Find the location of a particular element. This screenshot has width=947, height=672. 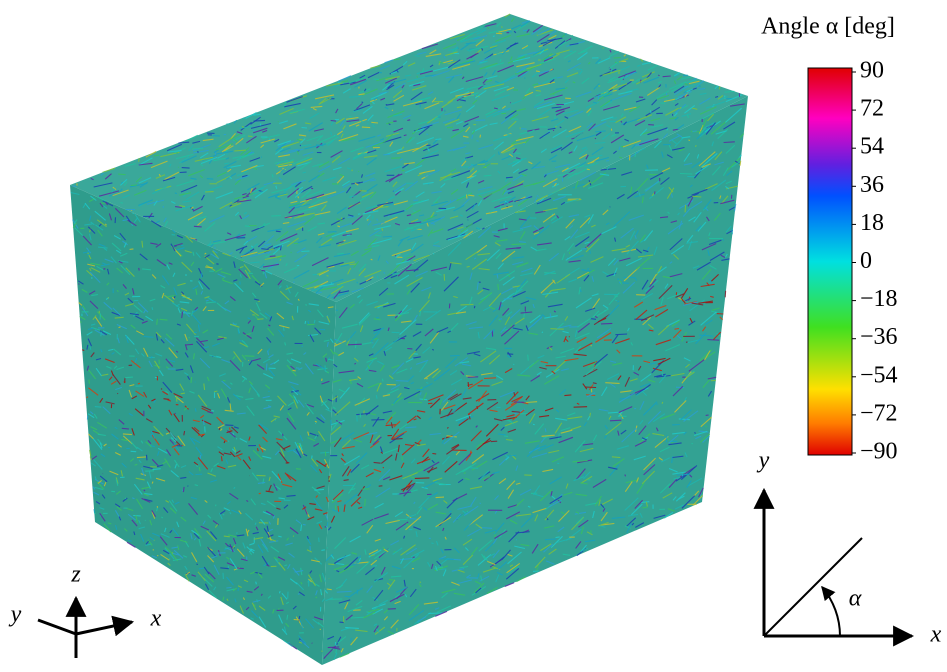

axes-triad is located at coordinates (85, 628).